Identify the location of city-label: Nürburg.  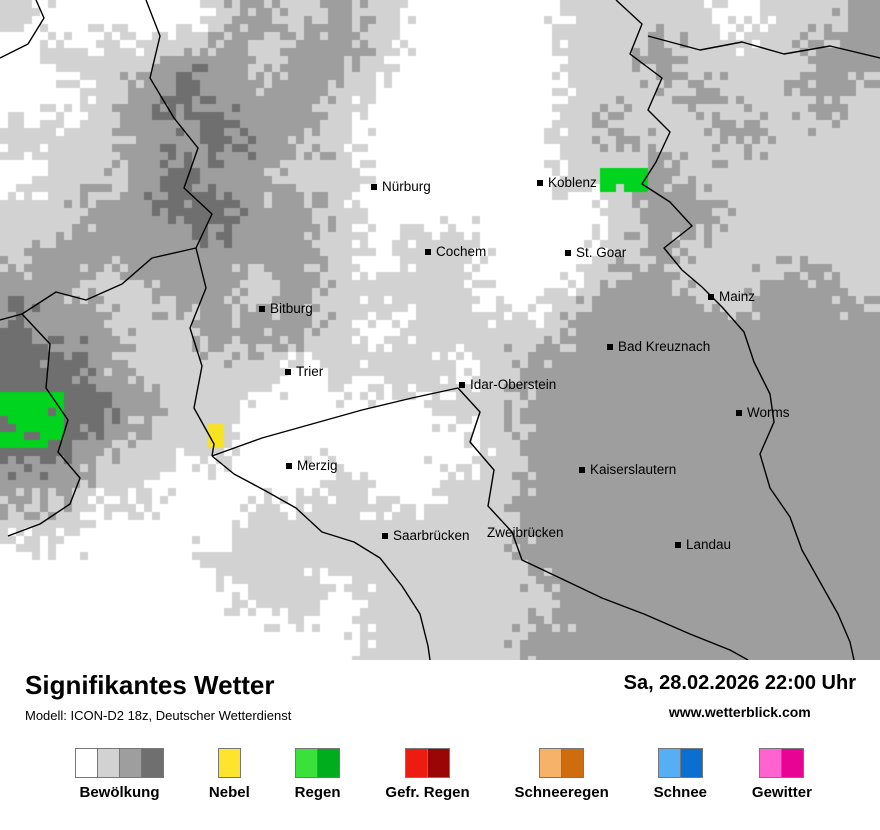
(406, 186).